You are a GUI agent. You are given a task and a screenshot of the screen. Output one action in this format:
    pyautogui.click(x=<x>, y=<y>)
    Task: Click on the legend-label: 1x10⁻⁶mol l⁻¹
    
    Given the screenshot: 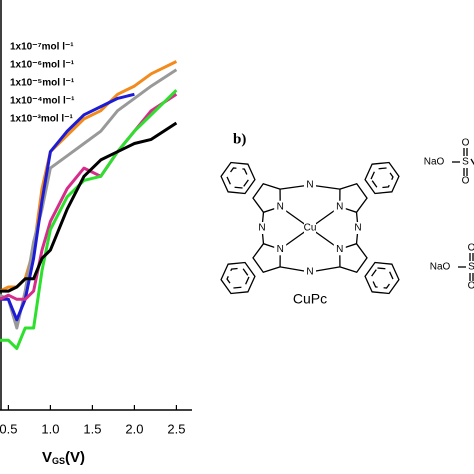 What is the action you would take?
    pyautogui.click(x=42, y=65)
    